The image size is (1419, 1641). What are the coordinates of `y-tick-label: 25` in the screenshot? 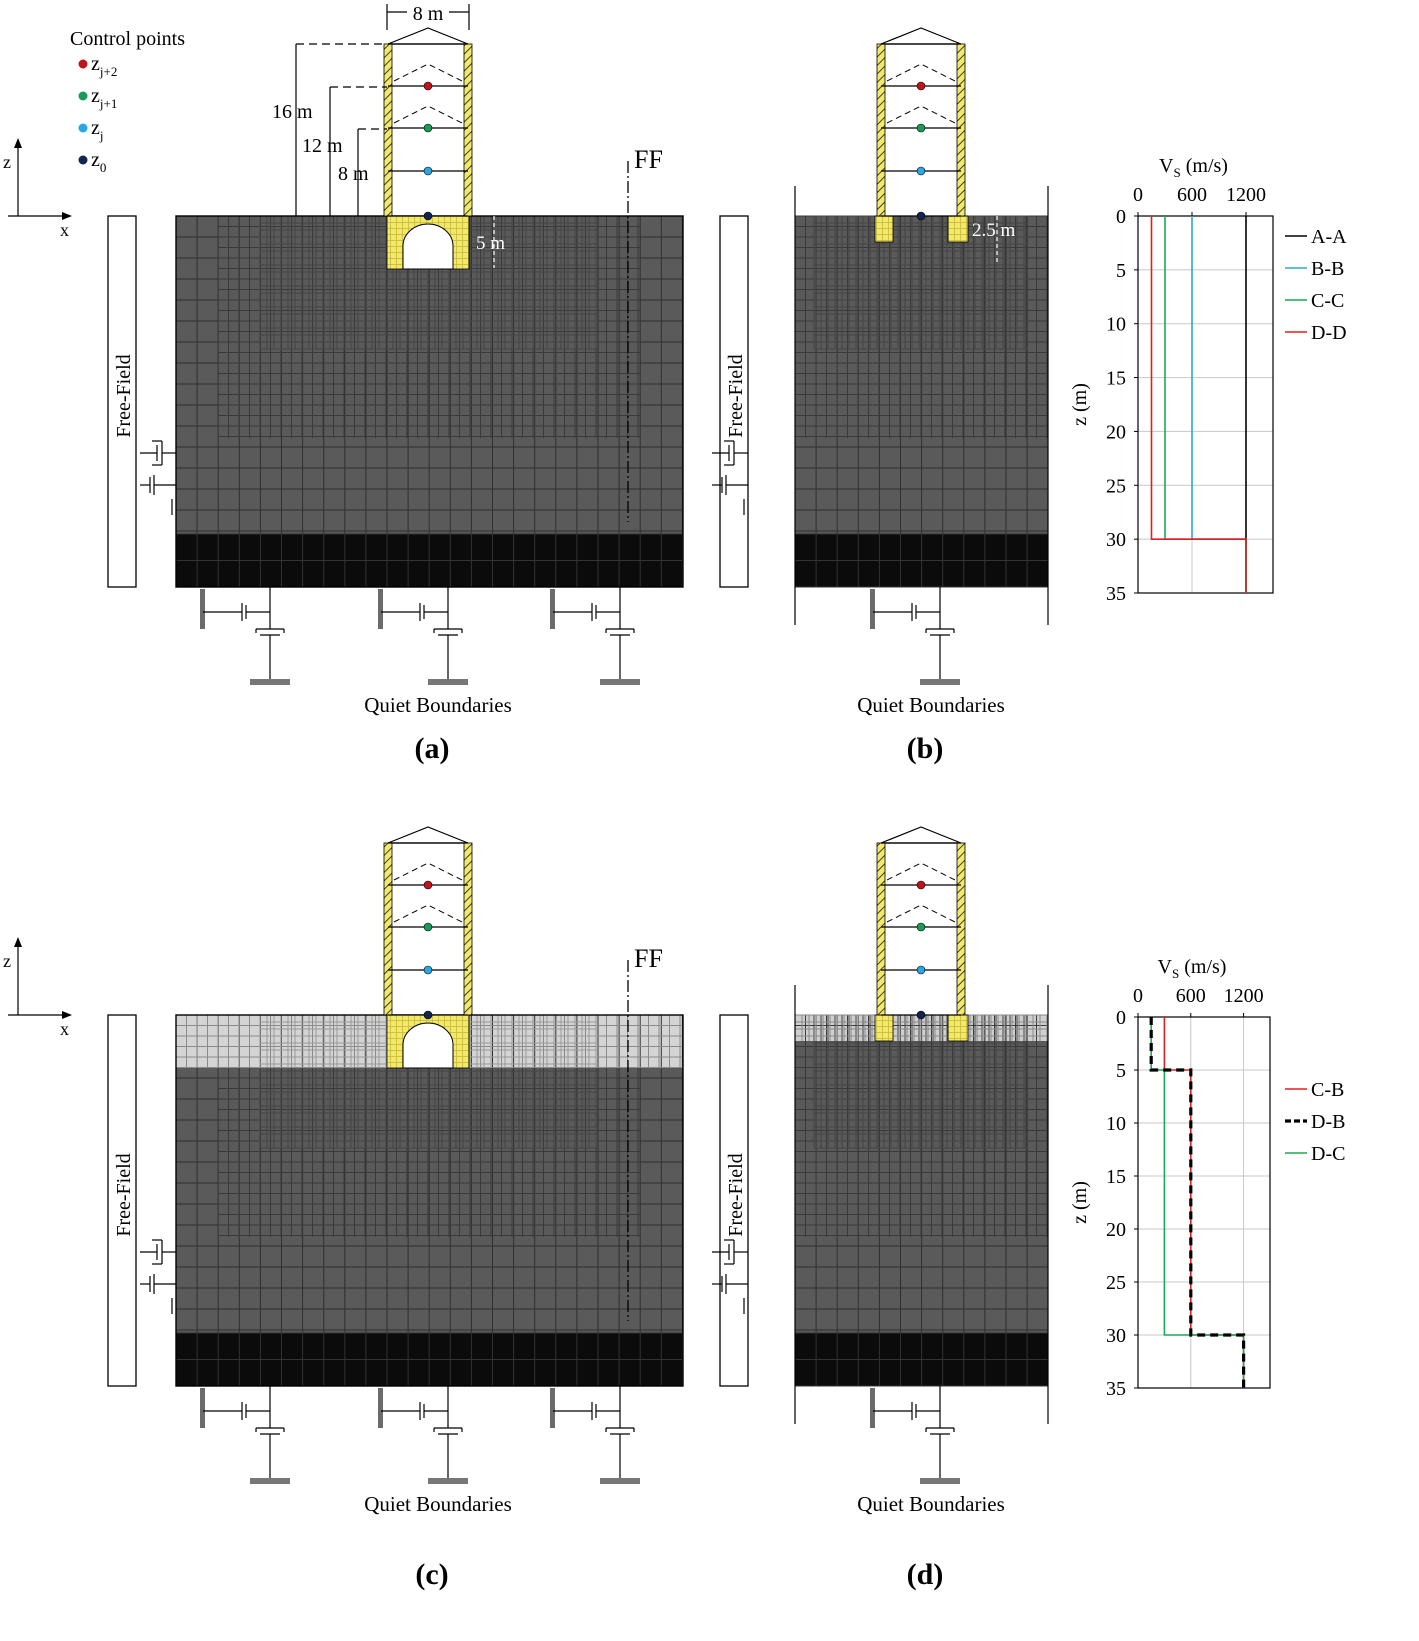 It's located at (1116, 1283).